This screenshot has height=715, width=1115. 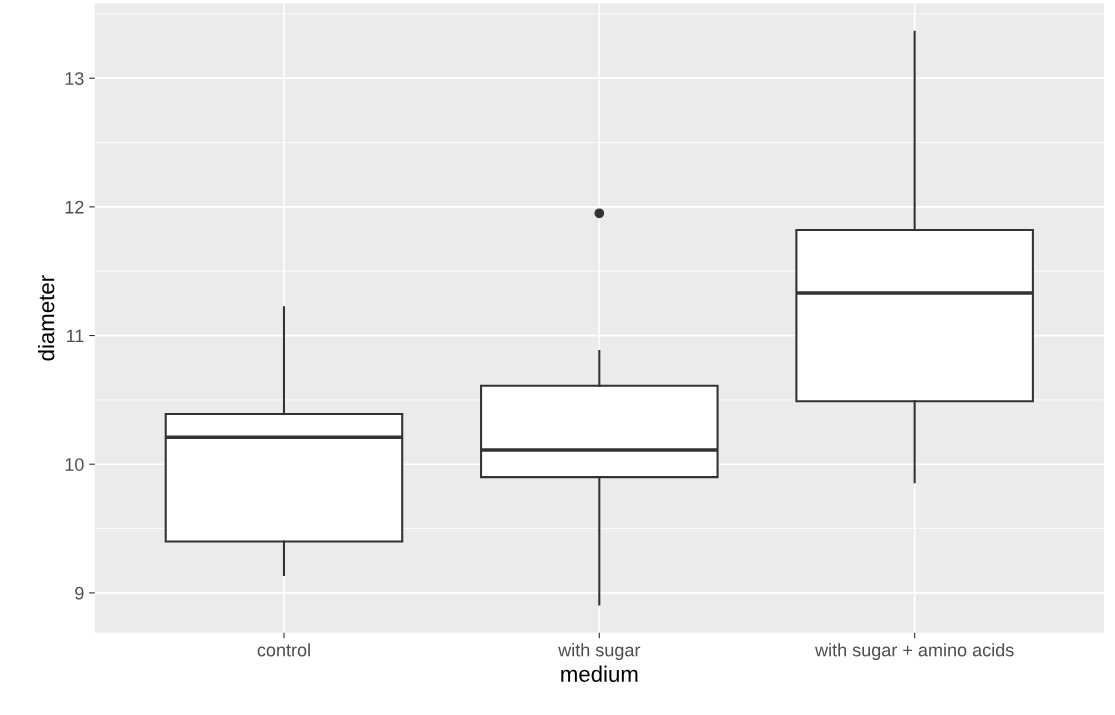 I want to click on y-tick-label: 13, so click(x=74, y=78).